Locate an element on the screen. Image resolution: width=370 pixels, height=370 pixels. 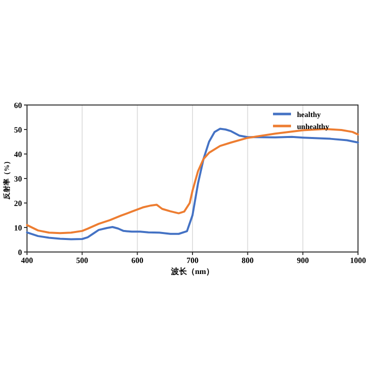
x-tick-label: 800 is located at coordinates (248, 260).